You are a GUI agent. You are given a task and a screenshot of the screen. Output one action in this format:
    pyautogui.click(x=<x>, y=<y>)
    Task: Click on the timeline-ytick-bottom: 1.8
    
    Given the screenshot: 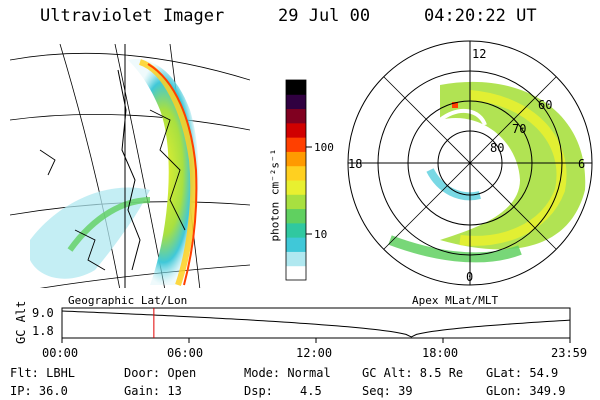 What is the action you would take?
    pyautogui.click(x=43, y=331)
    